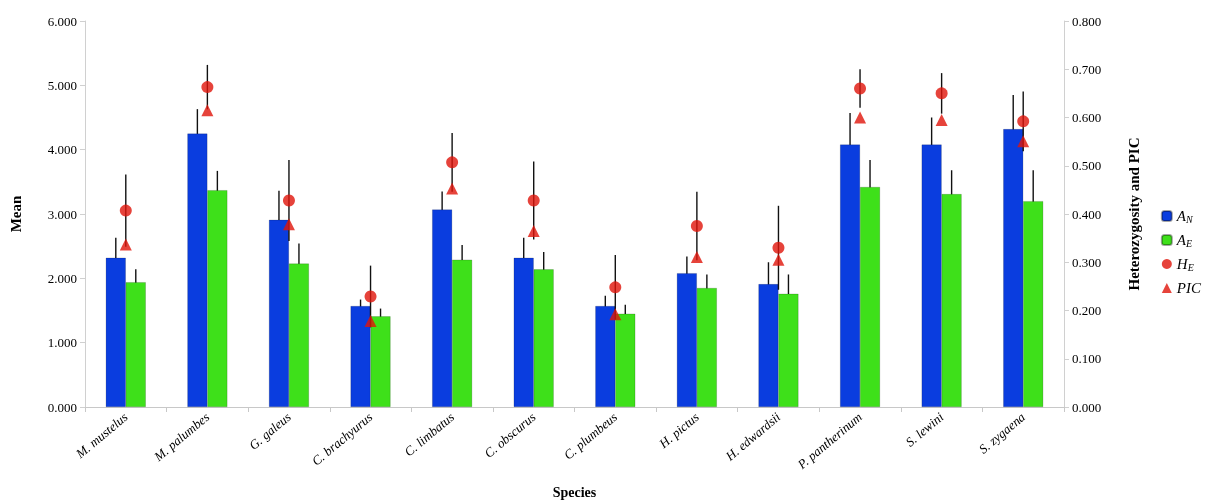  What do you see at coordinates (62, 21) in the screenshot?
I see `y-tick-label: 6.000` at bounding box center [62, 21].